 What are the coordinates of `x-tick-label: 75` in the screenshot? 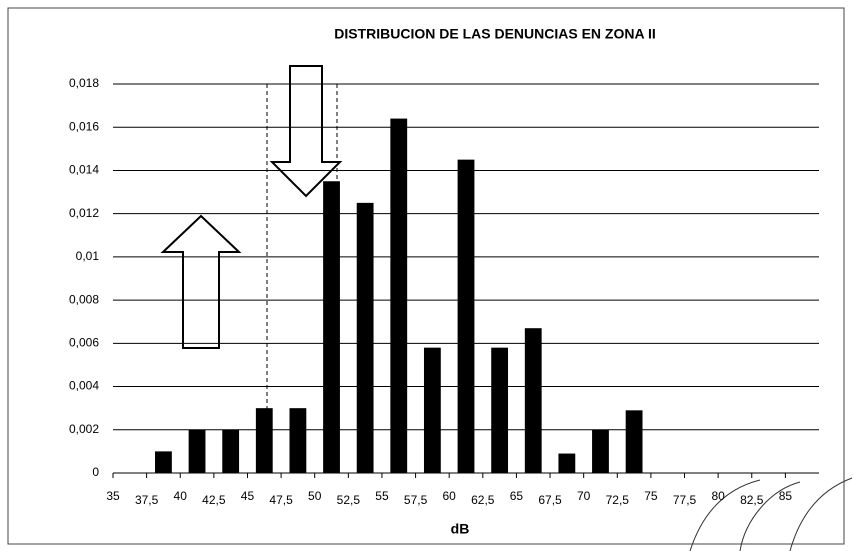 It's located at (651, 496).